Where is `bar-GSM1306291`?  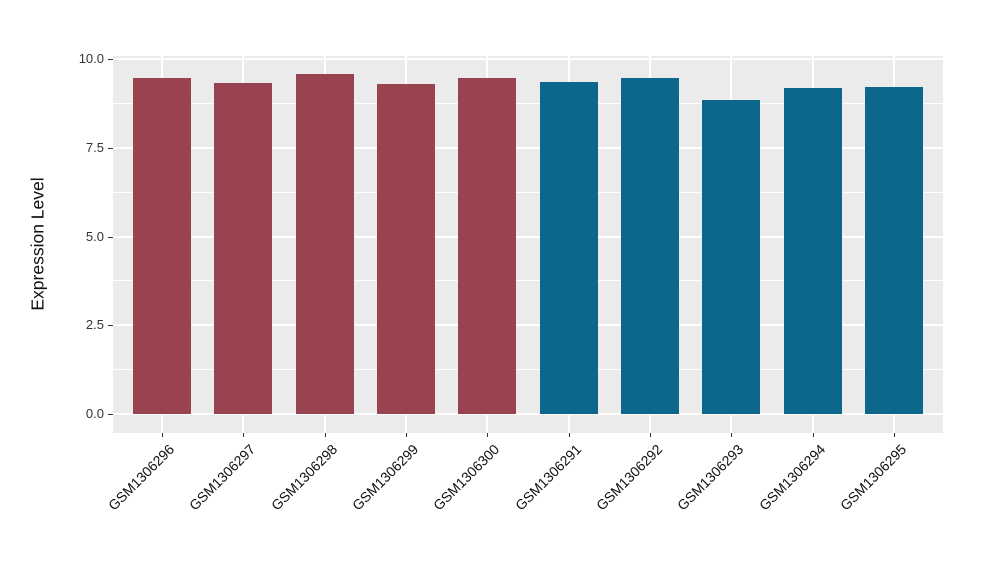
bar-GSM1306291 is located at coordinates (568, 247).